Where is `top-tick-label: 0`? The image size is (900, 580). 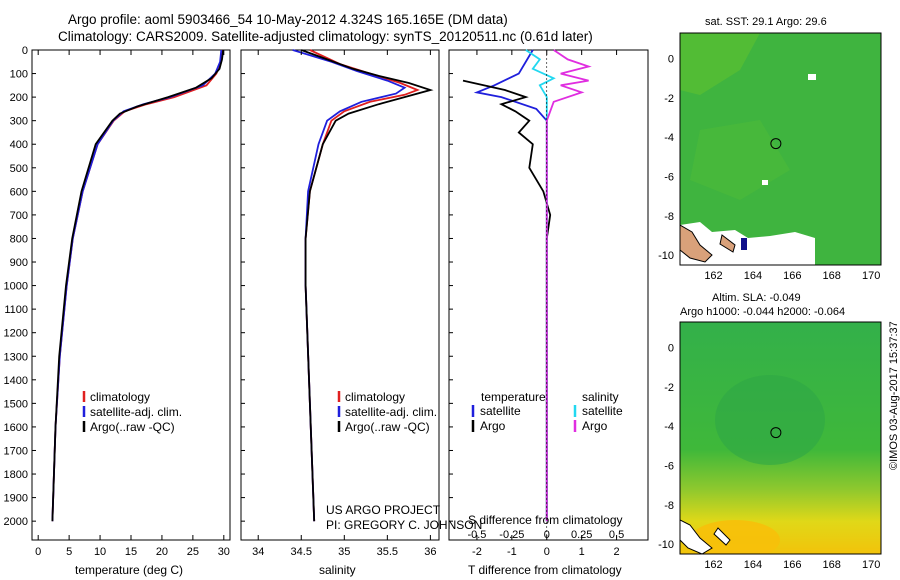
top-tick-label: 0 is located at coordinates (547, 535).